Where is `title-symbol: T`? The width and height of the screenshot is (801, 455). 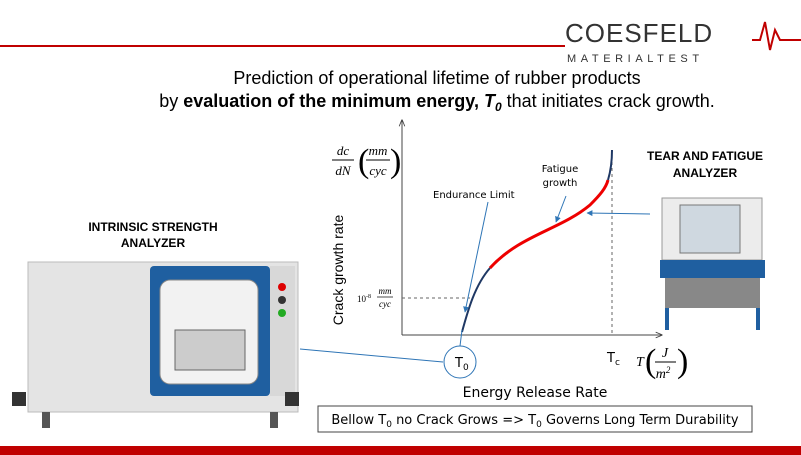 title-symbol: T is located at coordinates (490, 101).